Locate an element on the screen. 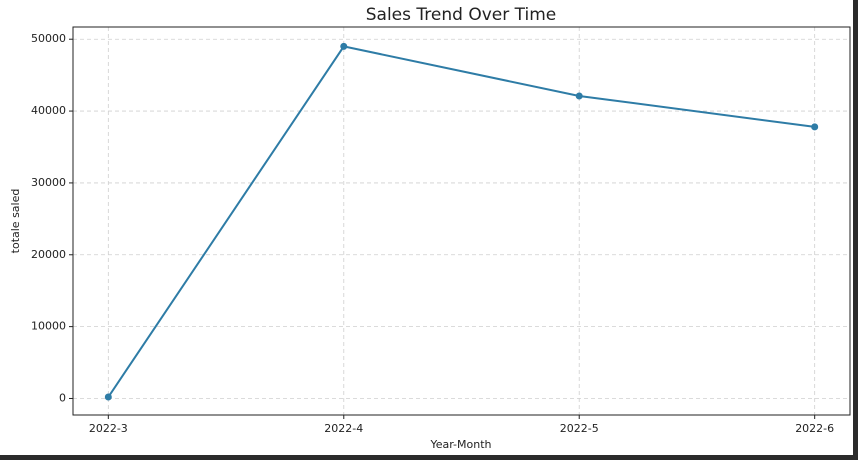  y-tick-label: 40000 is located at coordinates (48, 110).